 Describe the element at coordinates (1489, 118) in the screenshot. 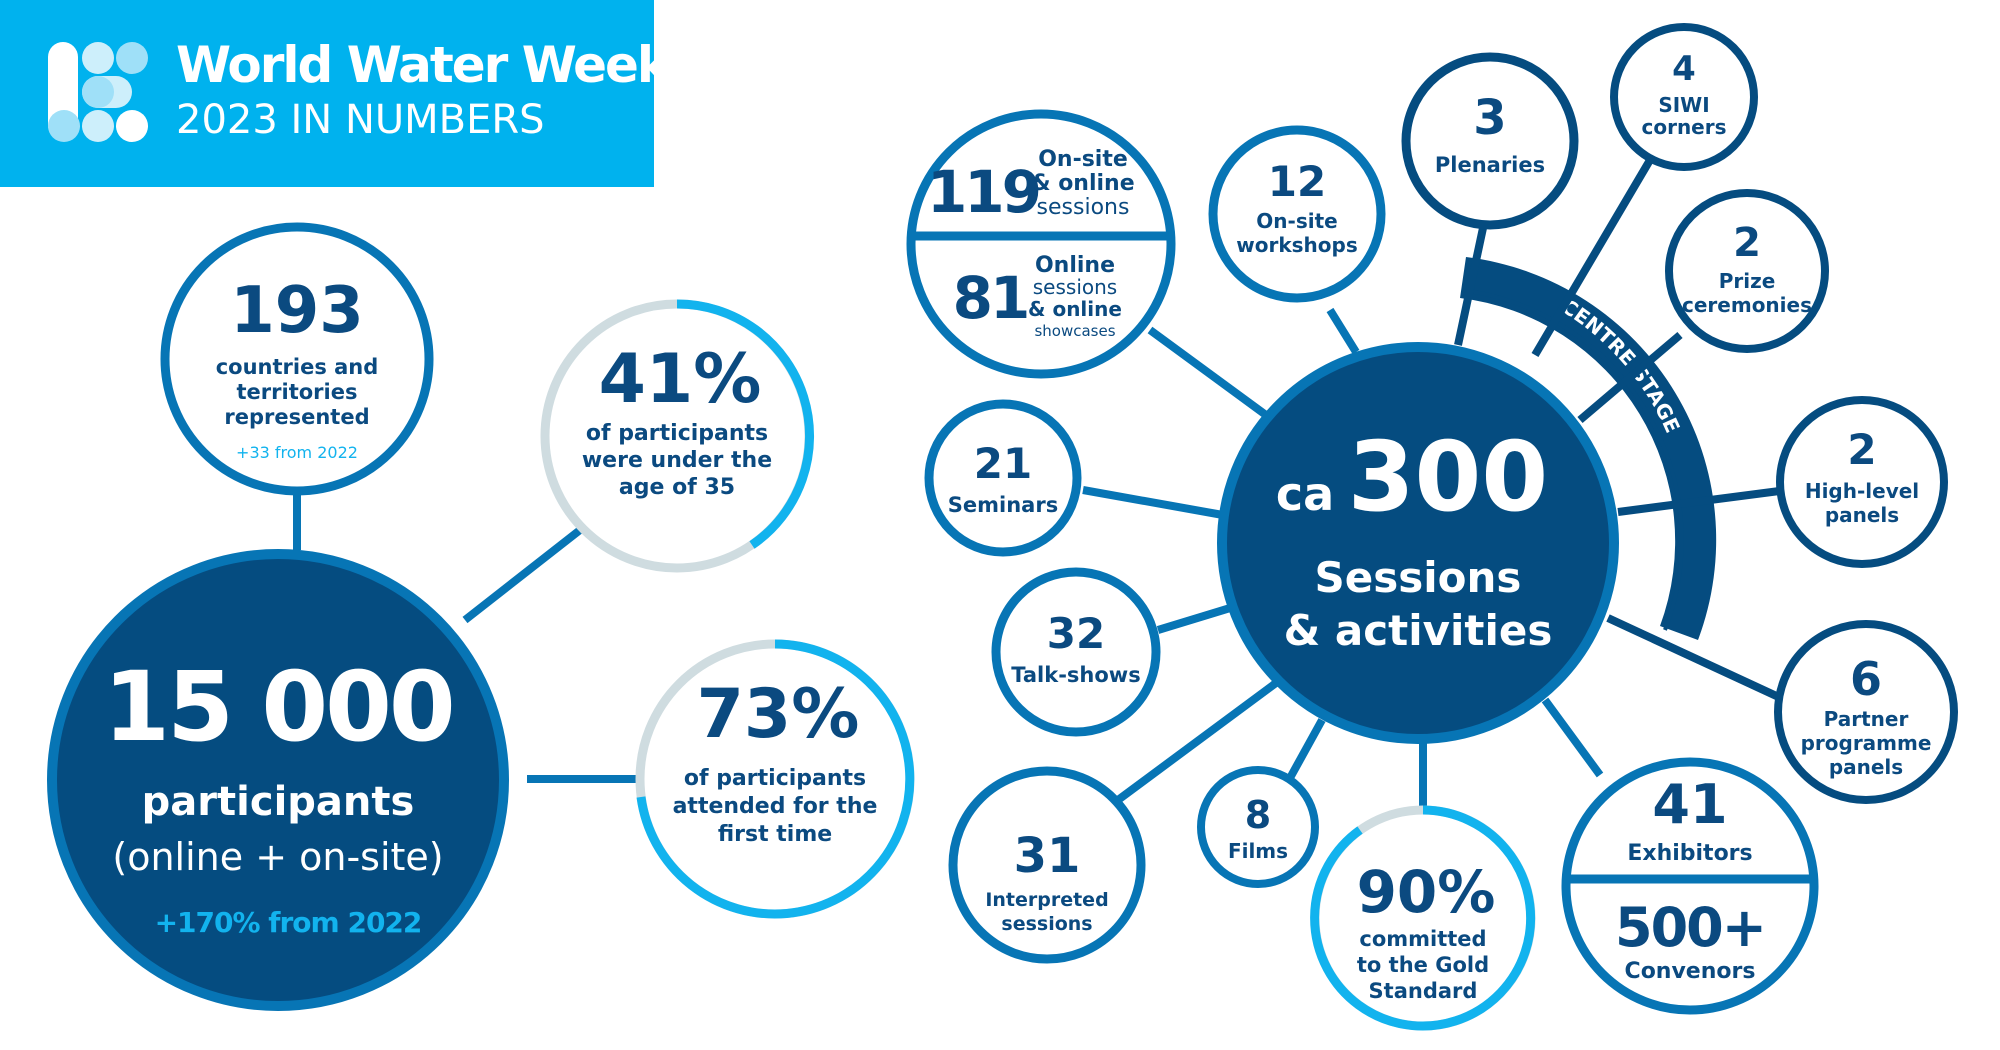

I see `plenaries-value: 3` at that location.